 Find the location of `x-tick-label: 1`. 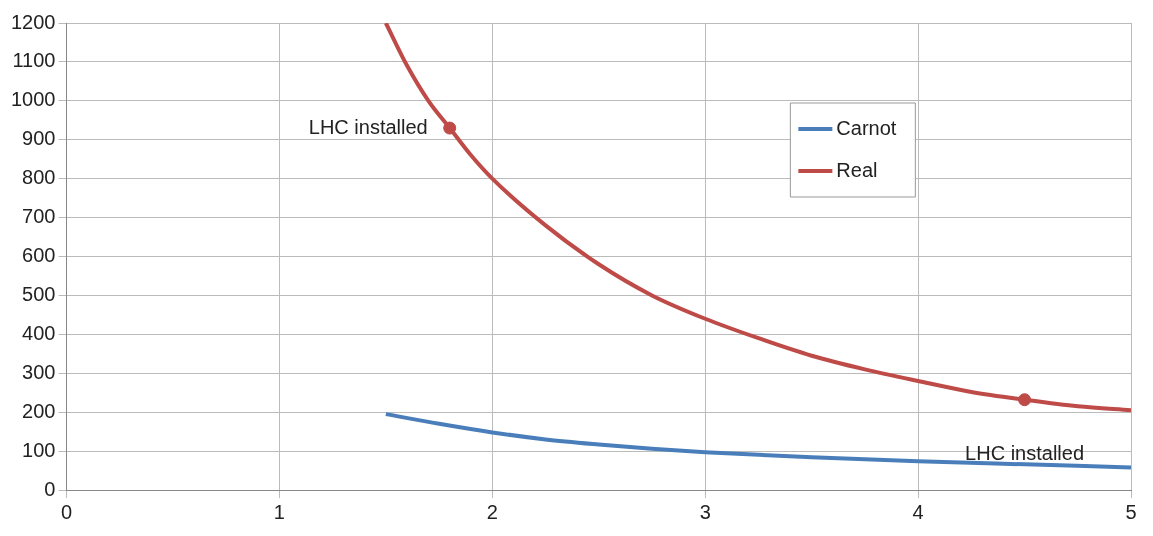

x-tick-label: 1 is located at coordinates (279, 511).